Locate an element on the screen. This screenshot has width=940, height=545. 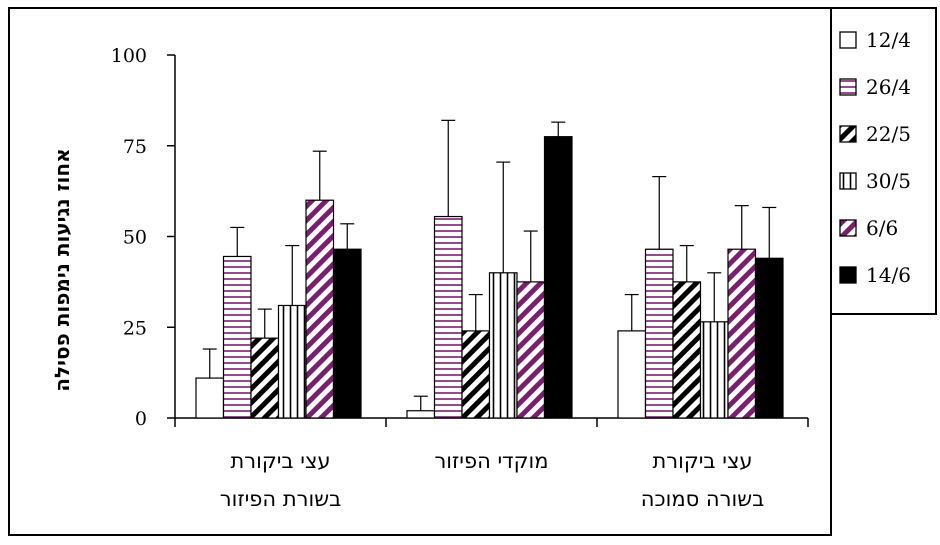
y-tick-labels: 0 25 50 75 100 is located at coordinates (129, 237).